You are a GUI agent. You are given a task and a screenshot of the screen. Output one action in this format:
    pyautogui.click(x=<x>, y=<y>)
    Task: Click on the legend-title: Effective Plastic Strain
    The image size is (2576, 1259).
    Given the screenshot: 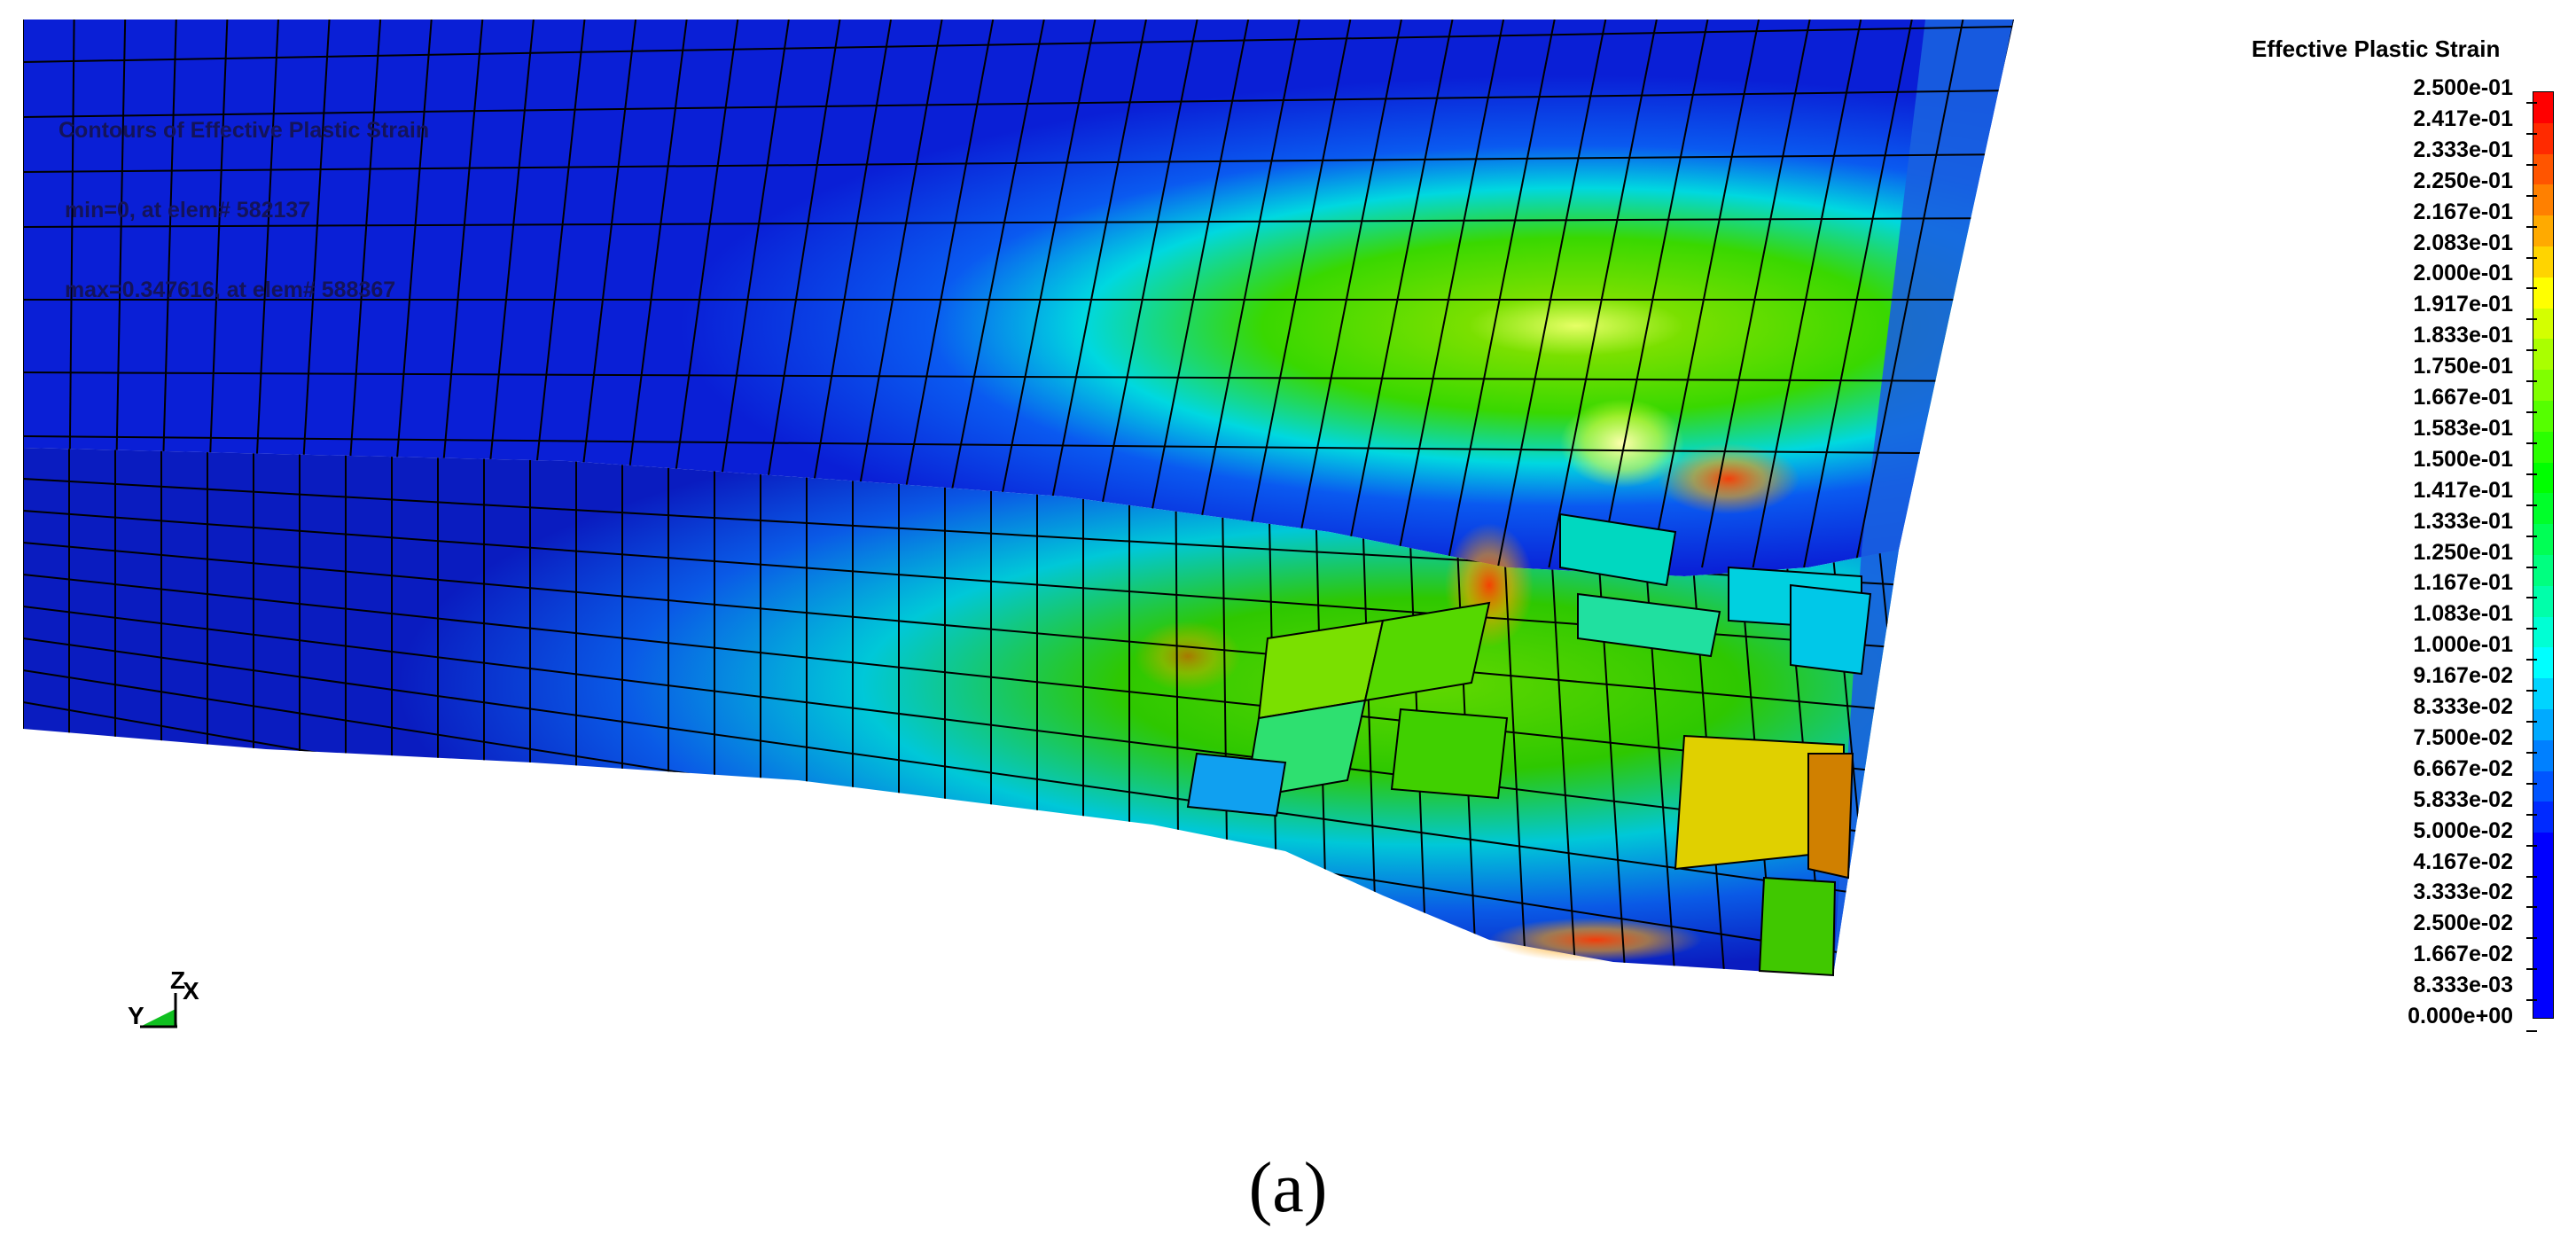 What is the action you would take?
    pyautogui.click(x=2376, y=48)
    